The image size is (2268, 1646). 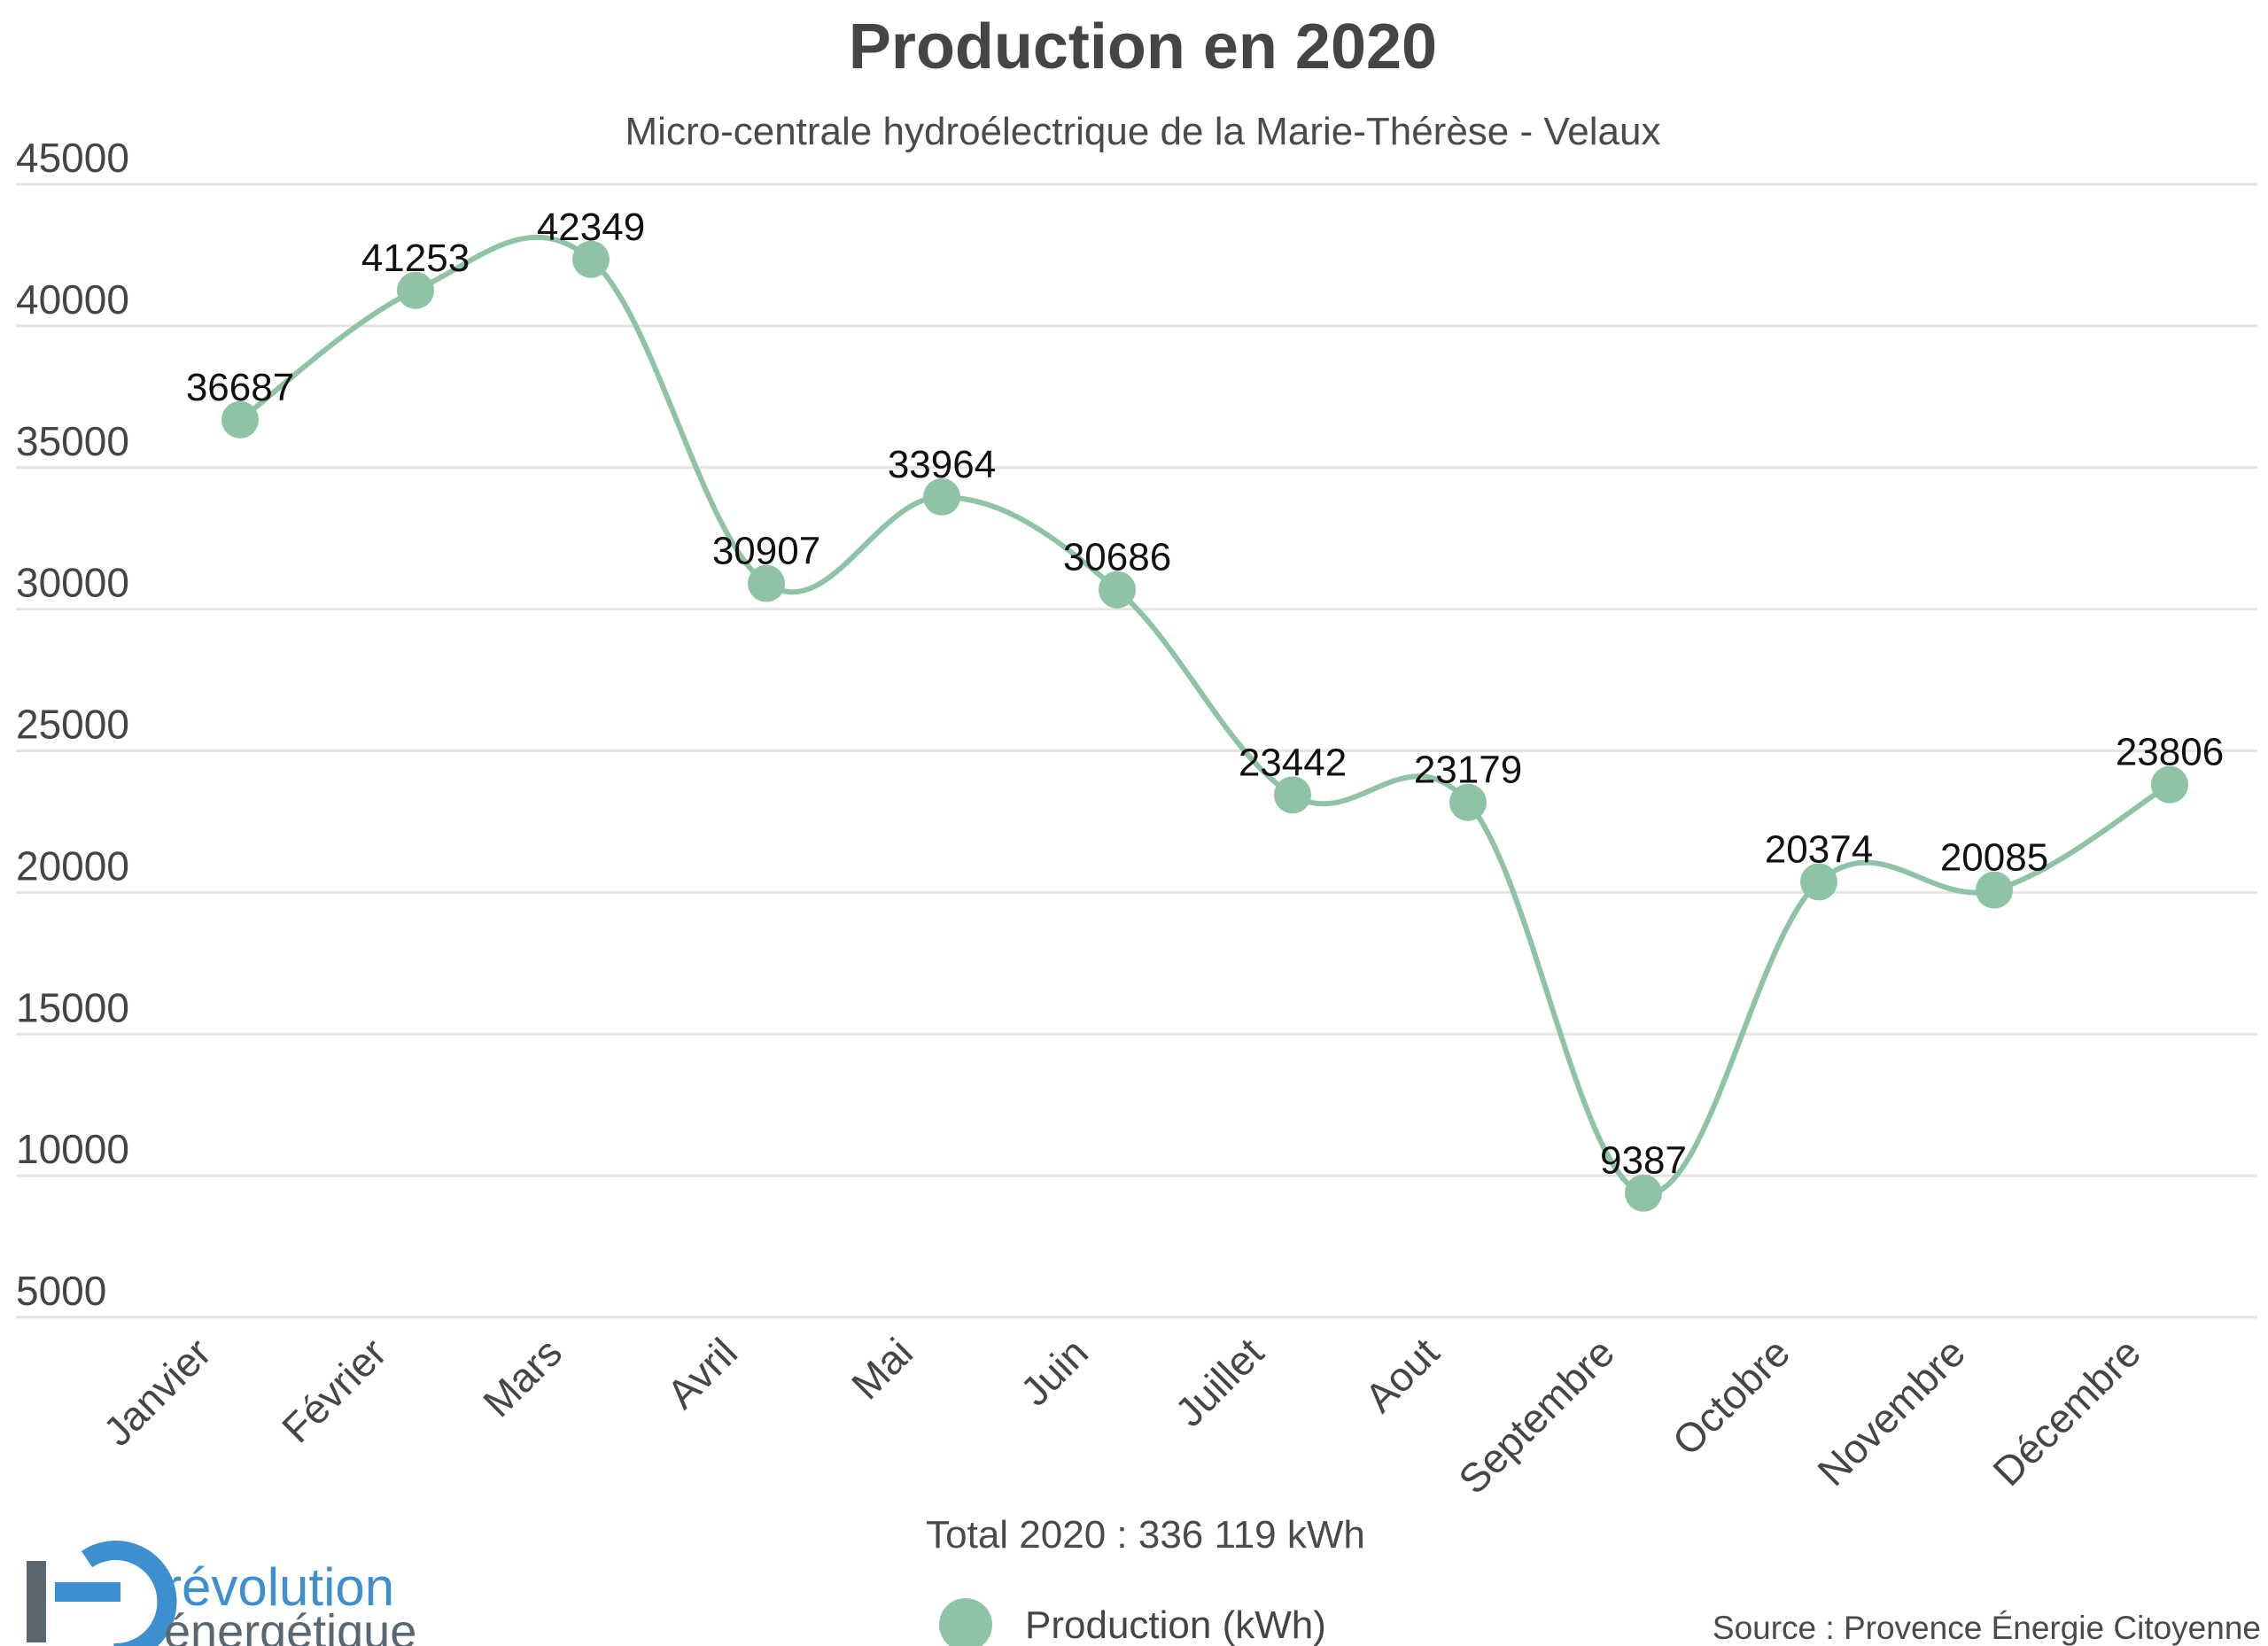 I want to click on total-label: Total 2020 : 336 119 kWh, so click(x=1145, y=1535).